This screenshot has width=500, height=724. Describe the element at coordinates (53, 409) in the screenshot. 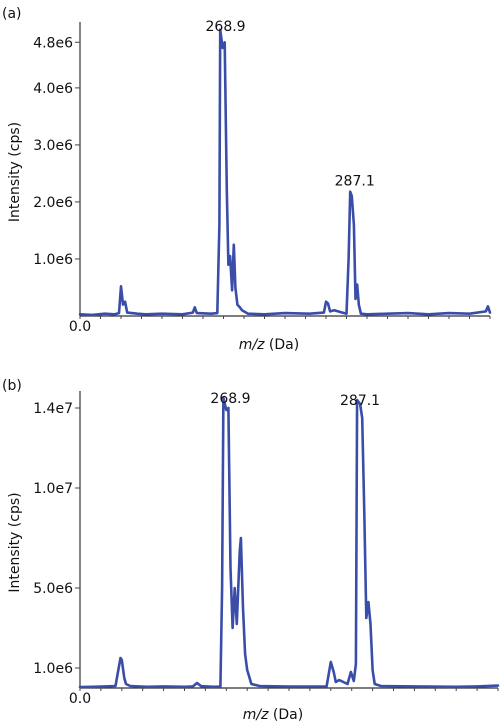

I see `y-tick-label: 1.4e7` at that location.